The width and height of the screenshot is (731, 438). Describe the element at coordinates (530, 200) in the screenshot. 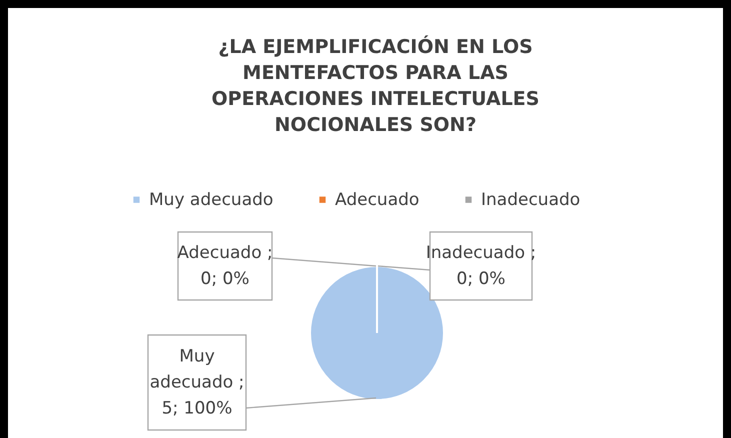

I see `legend-label: Inadecuado` at that location.